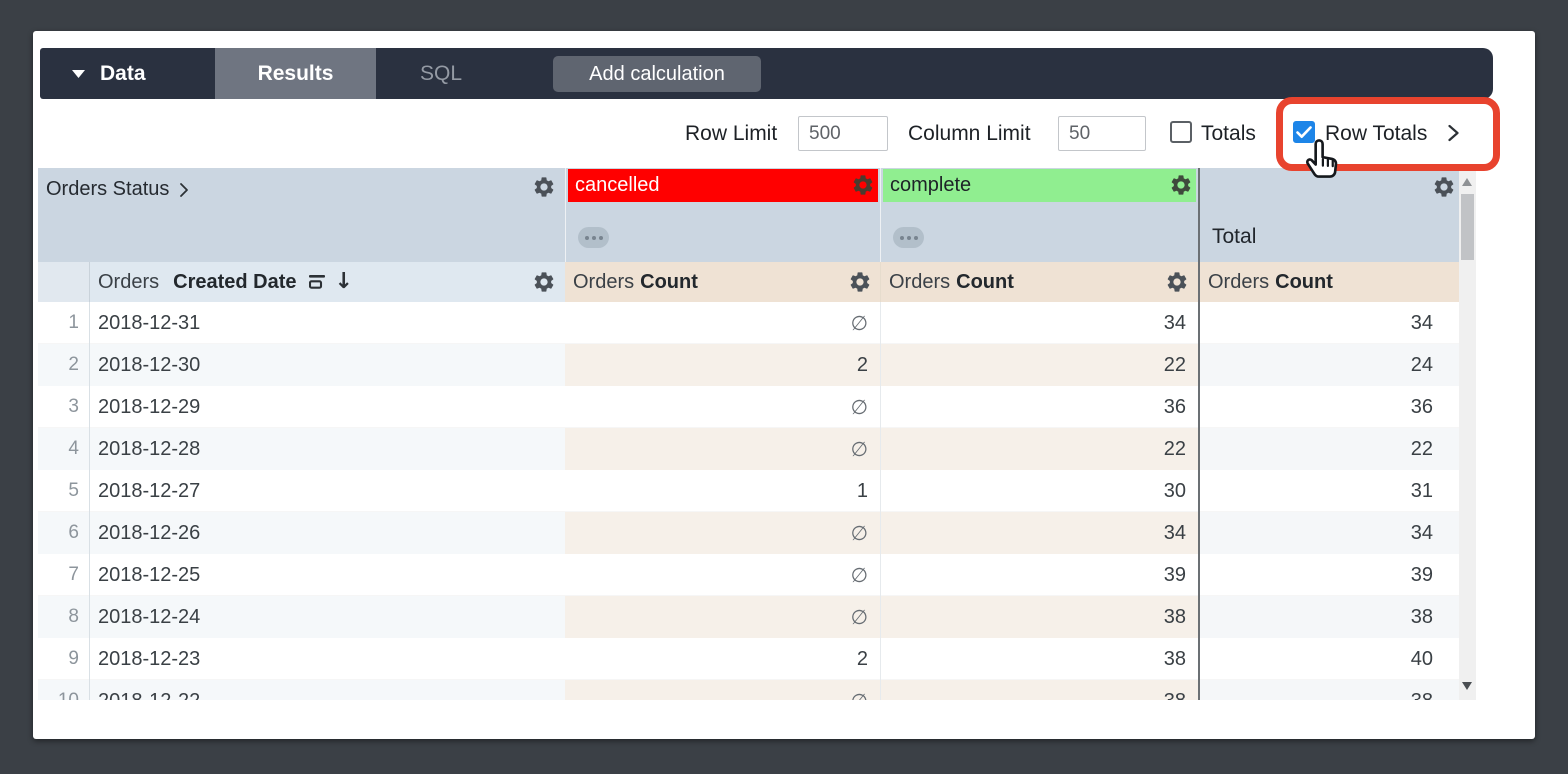  I want to click on row-total-cell: 31, so click(1328, 491).